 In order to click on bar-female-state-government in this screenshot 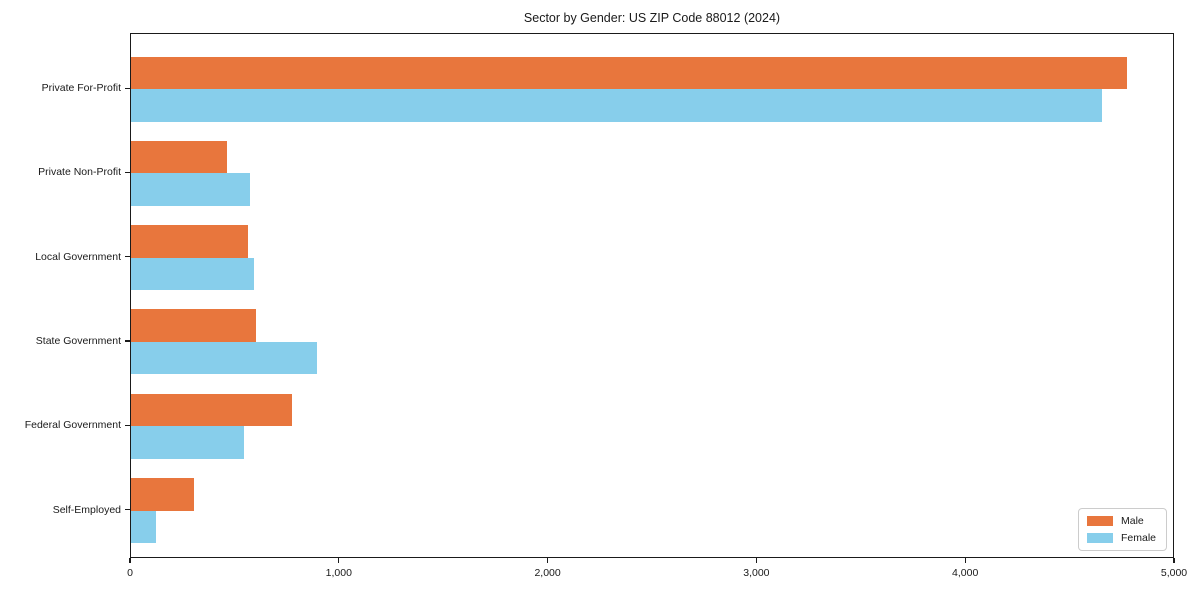, I will do `click(224, 358)`.